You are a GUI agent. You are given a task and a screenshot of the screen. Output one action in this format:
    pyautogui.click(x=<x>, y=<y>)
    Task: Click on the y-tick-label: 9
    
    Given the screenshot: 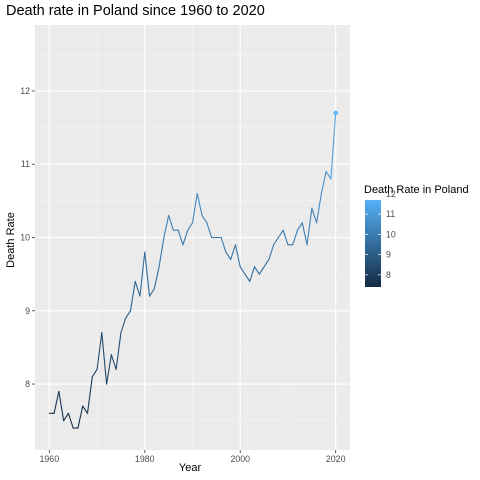 What is the action you would take?
    pyautogui.click(x=27, y=311)
    